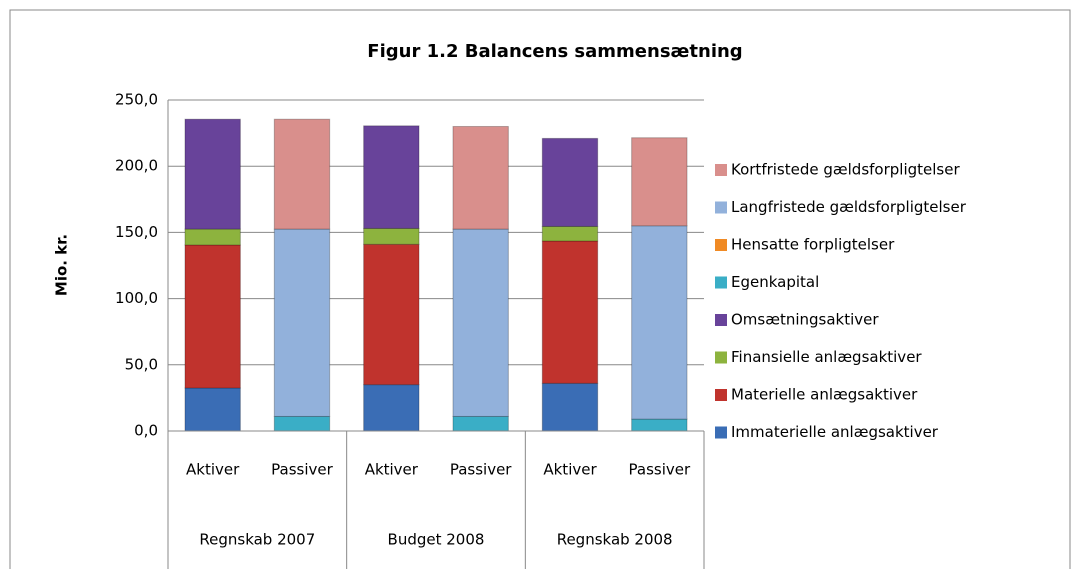  Describe the element at coordinates (136, 232) in the screenshot. I see `y-tick-label: 150,0` at that location.